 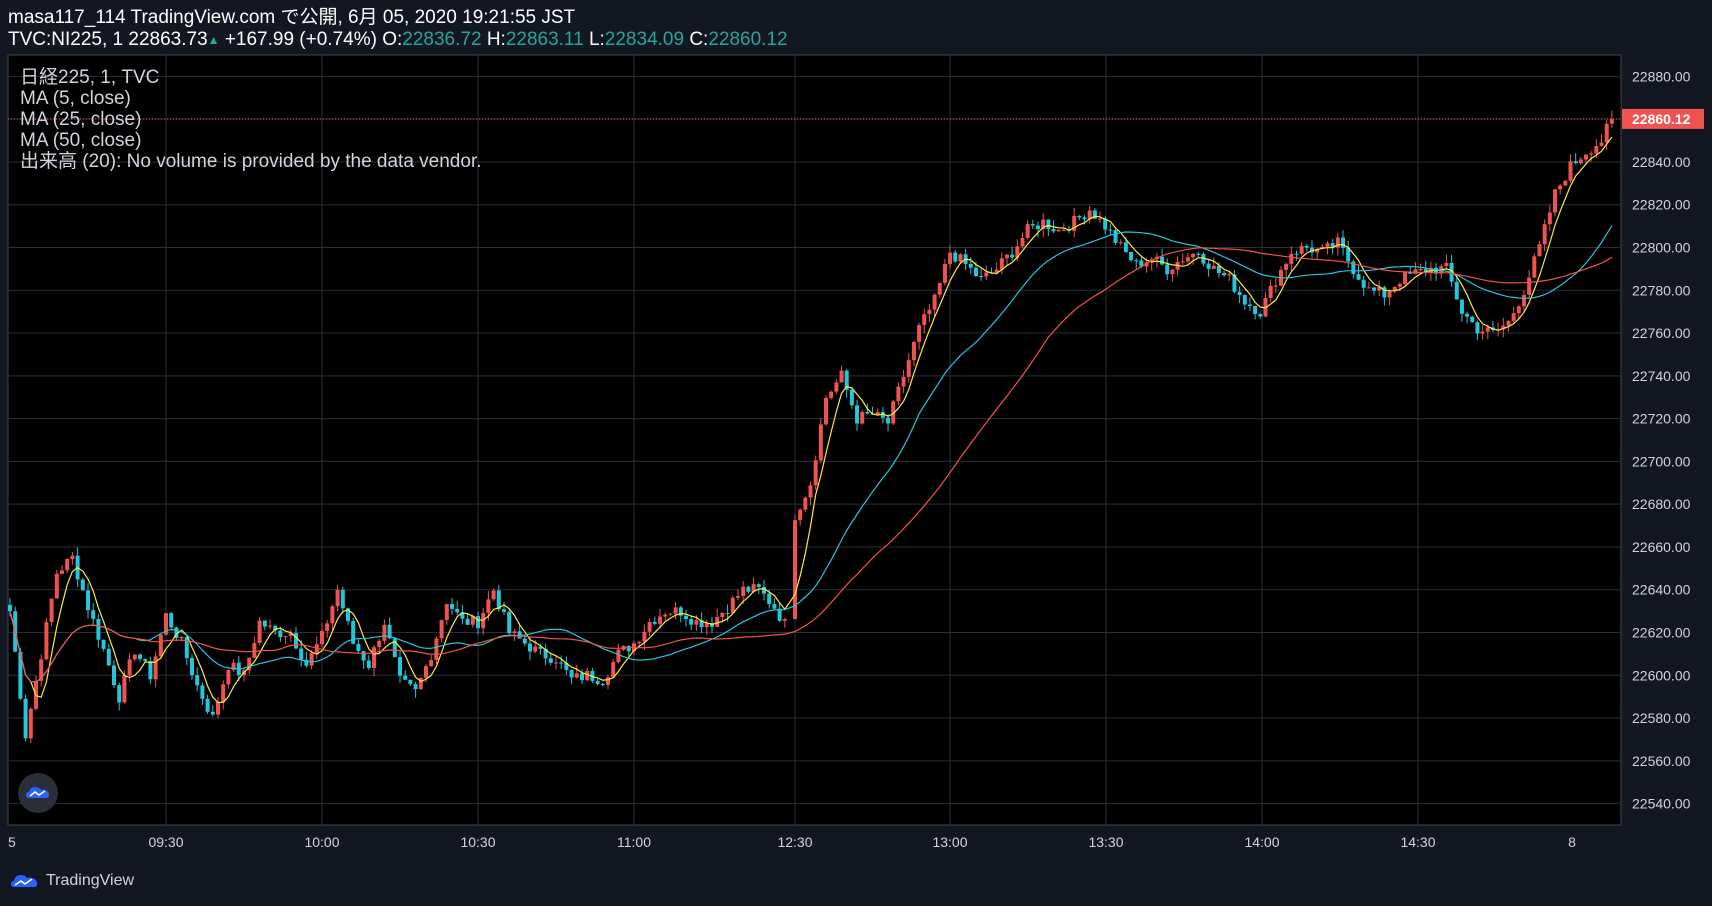 What do you see at coordinates (81, 119) in the screenshot?
I see `legend-ma25: MA (25, close)` at bounding box center [81, 119].